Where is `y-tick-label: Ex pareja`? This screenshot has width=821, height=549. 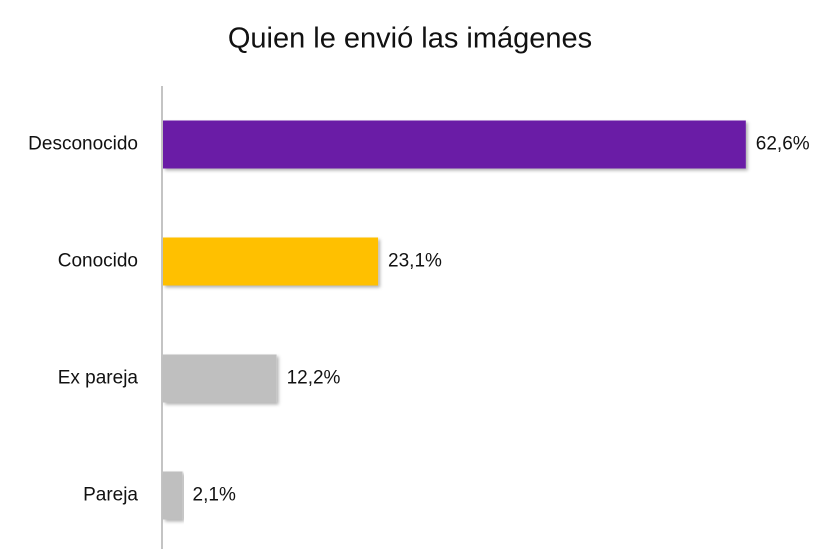 y-tick-label: Ex pareja is located at coordinates (98, 378).